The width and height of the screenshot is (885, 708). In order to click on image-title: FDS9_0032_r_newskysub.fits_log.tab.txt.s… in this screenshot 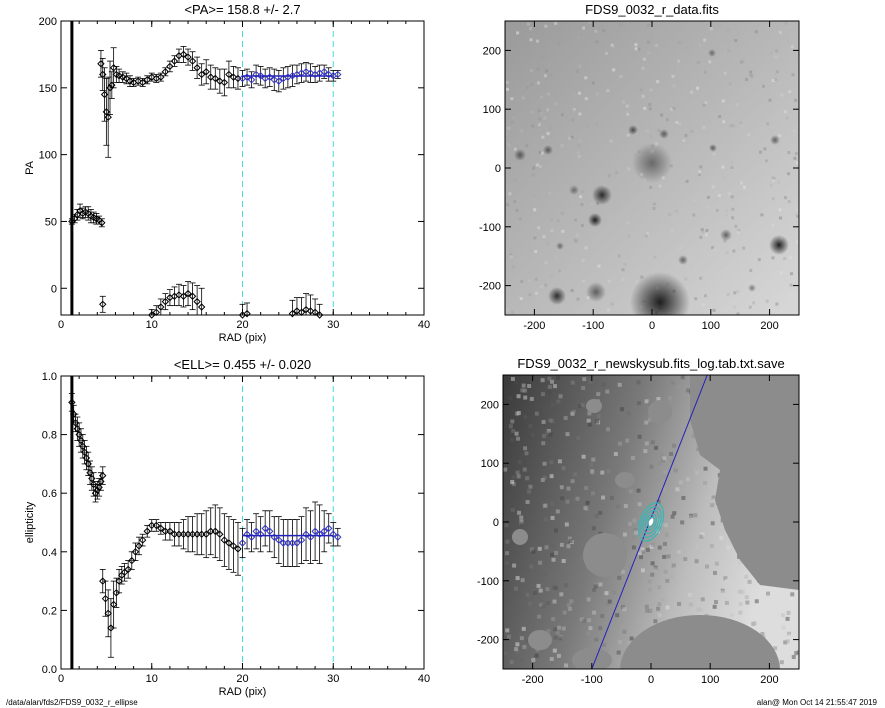, I will do `click(650, 363)`.